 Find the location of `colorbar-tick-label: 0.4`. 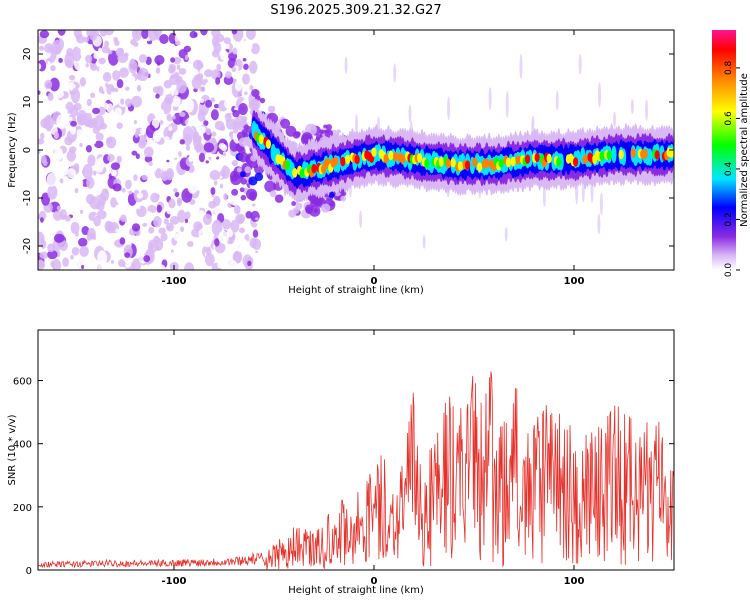

colorbar-tick-label: 0.4 is located at coordinates (729, 169).